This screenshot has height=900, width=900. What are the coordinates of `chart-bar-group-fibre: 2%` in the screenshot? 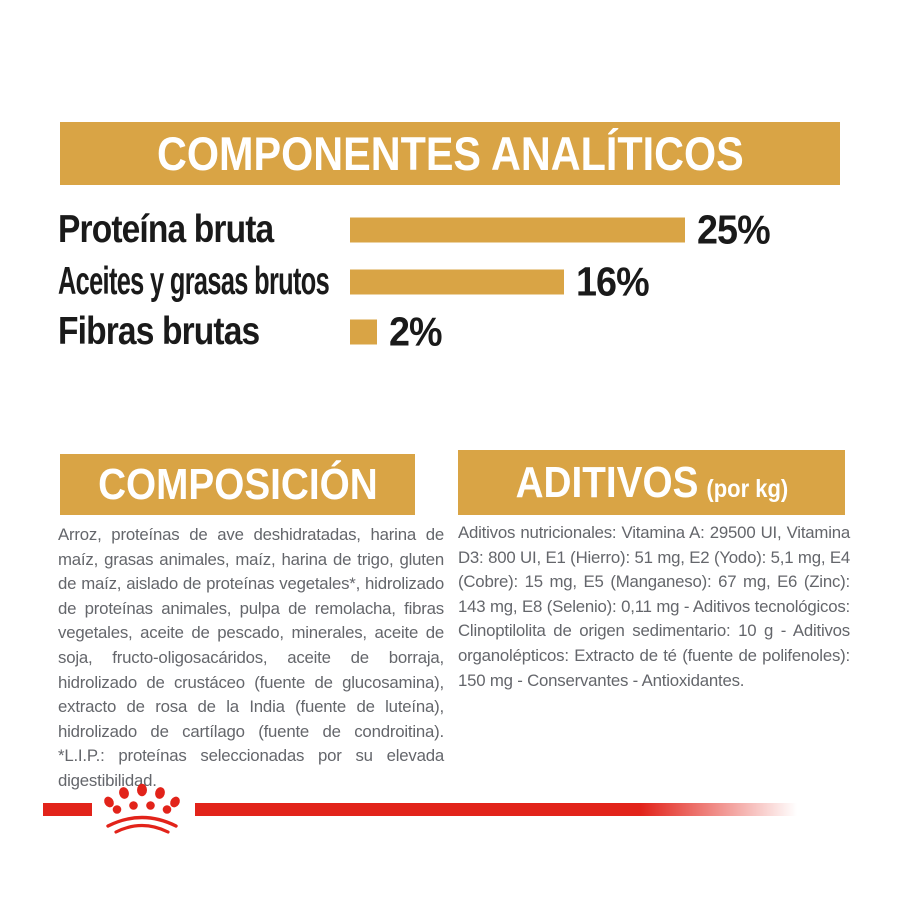 It's located at (398, 332).